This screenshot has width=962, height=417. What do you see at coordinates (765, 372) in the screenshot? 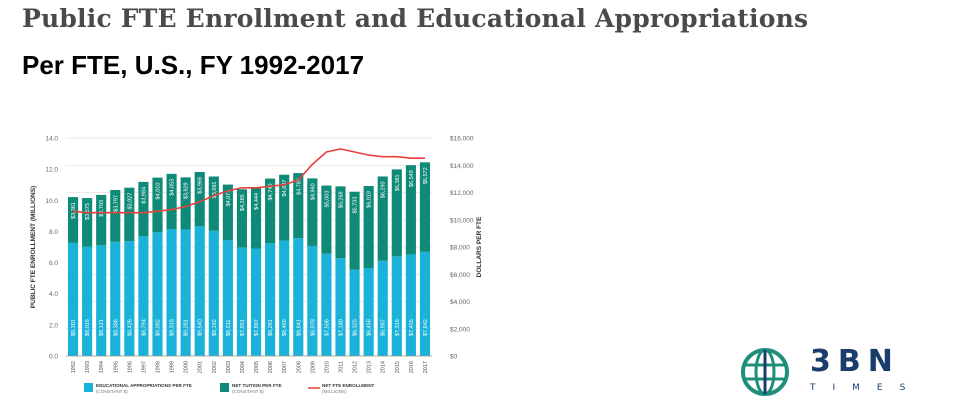
I see `logo-globe-icon` at bounding box center [765, 372].